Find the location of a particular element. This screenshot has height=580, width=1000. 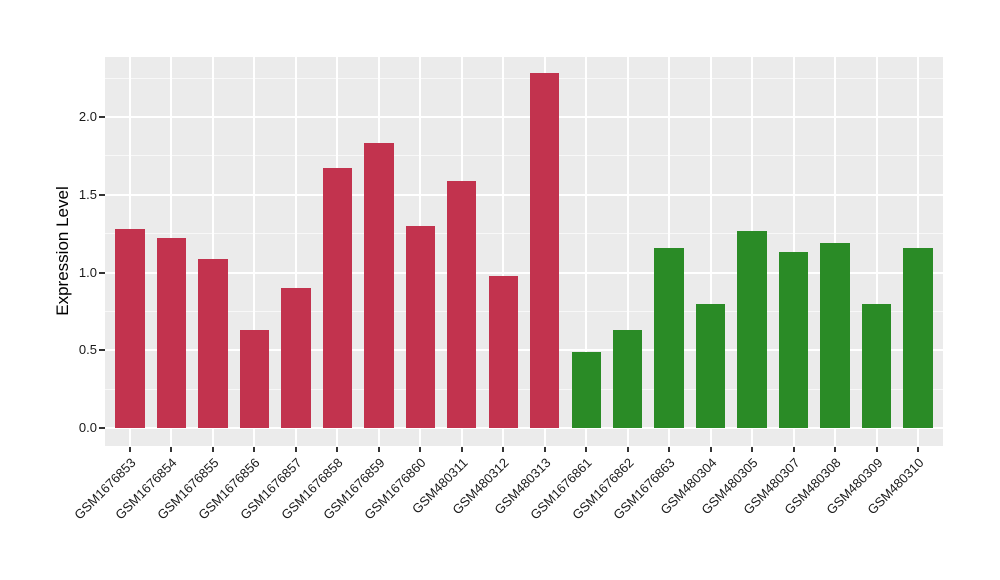

bar-GSM1676860 is located at coordinates (420, 326).